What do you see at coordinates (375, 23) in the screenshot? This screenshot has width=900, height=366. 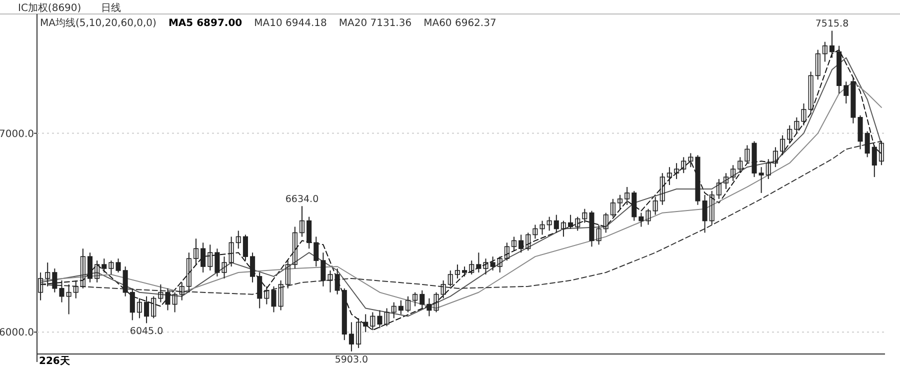 I see `annotation: MA20 7131.36` at bounding box center [375, 23].